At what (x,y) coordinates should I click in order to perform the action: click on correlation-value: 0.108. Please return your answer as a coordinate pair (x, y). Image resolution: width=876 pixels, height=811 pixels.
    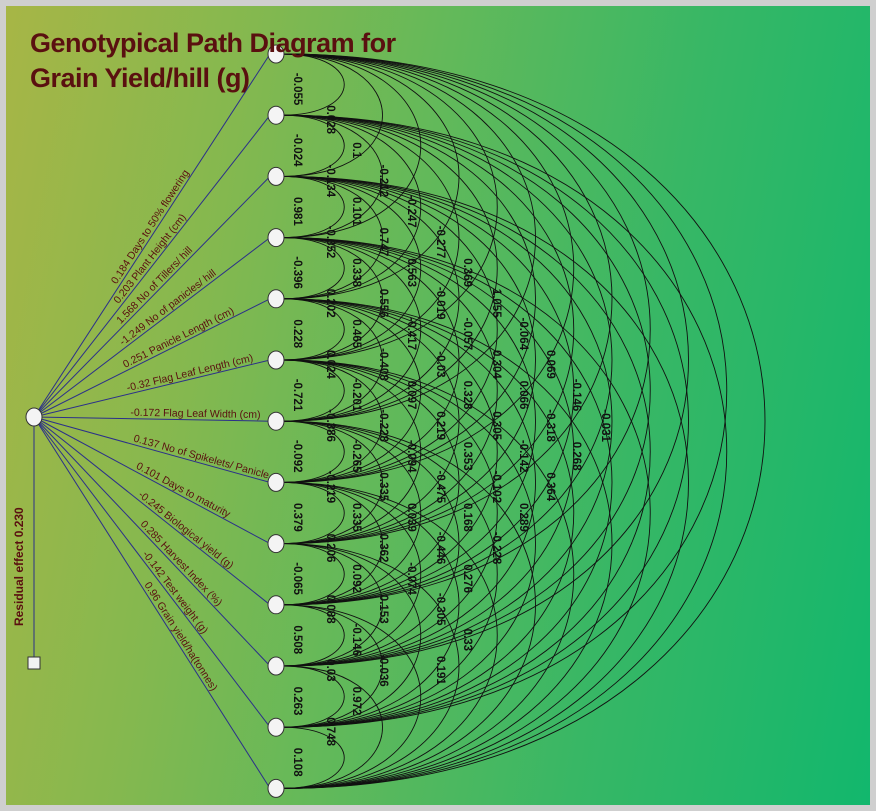
    Looking at the image, I should click on (297, 762).